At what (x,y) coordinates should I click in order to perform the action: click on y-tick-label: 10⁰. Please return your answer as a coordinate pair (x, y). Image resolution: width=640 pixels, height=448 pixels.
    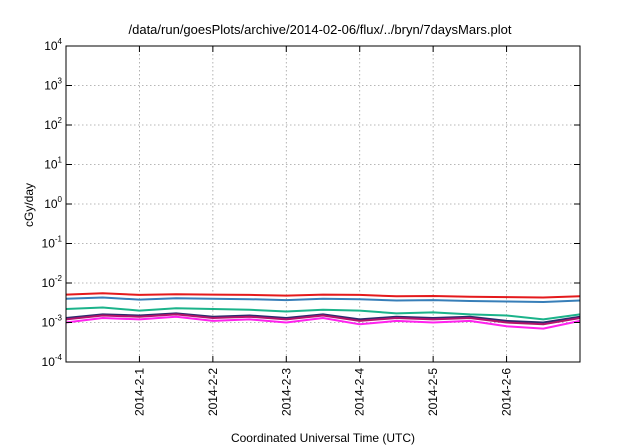
    Looking at the image, I should click on (53, 203).